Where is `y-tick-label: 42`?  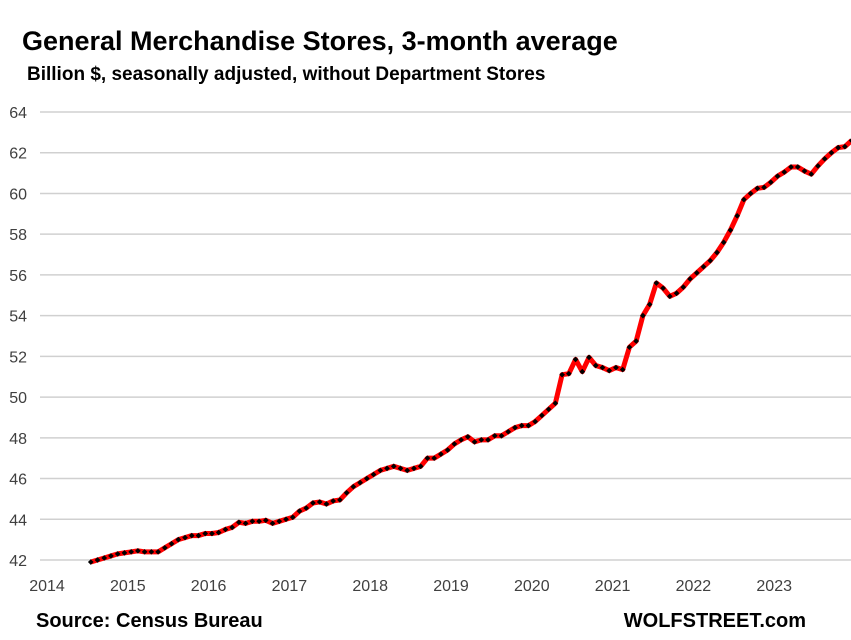 y-tick-label: 42 is located at coordinates (18, 561).